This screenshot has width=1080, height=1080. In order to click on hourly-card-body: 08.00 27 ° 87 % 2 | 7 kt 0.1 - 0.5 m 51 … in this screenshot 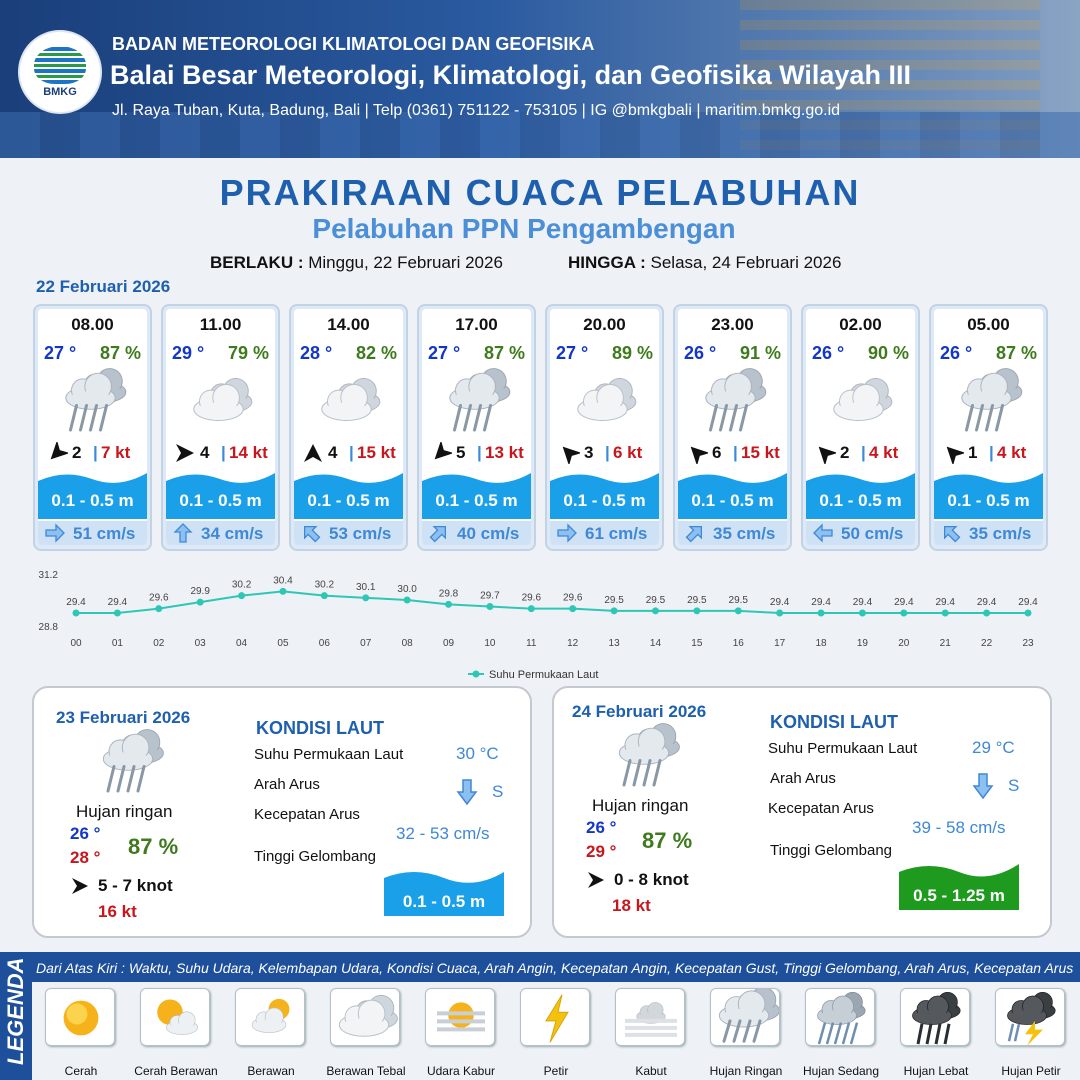, I will do `click(92, 427)`.